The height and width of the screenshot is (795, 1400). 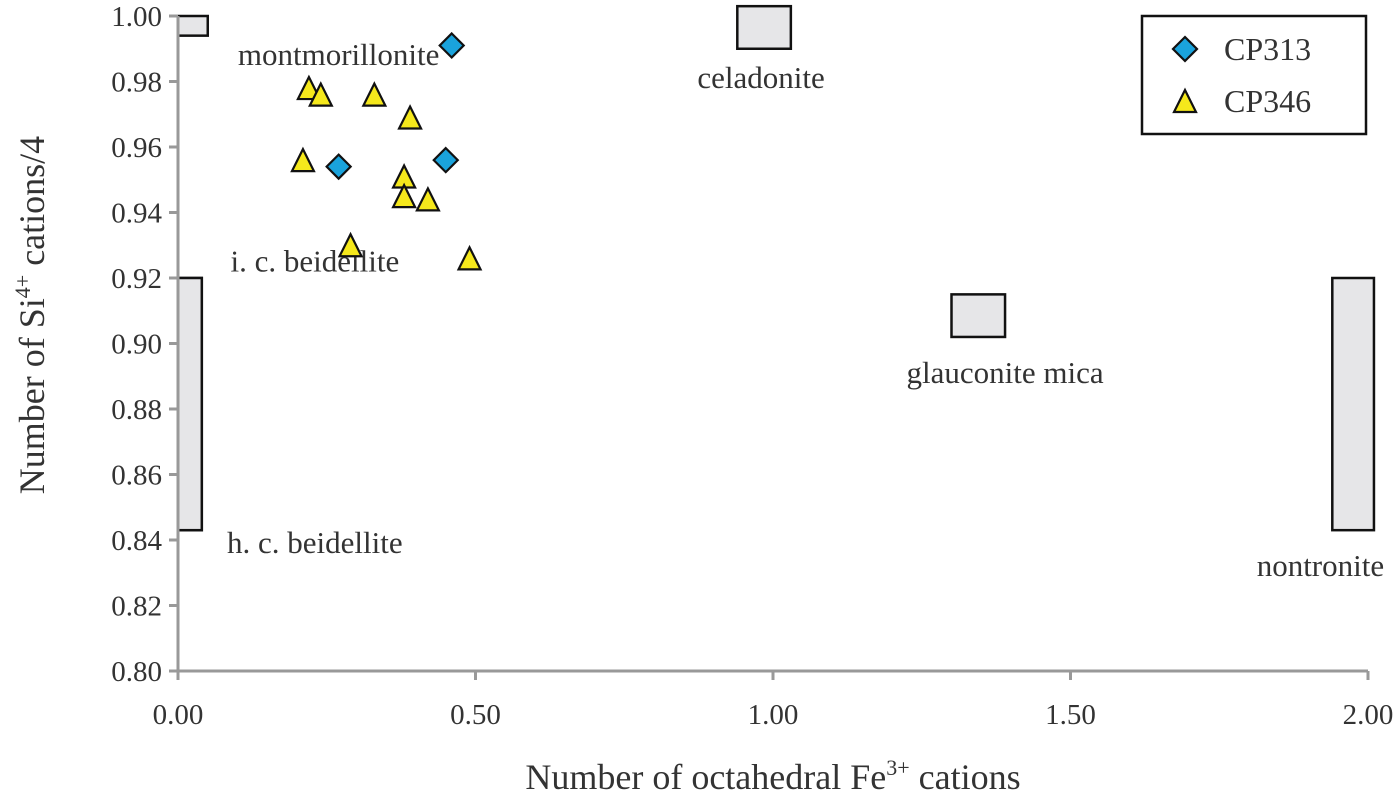 I want to click on i-c-beidellite-label: i. c. beidellite, so click(x=314, y=260).